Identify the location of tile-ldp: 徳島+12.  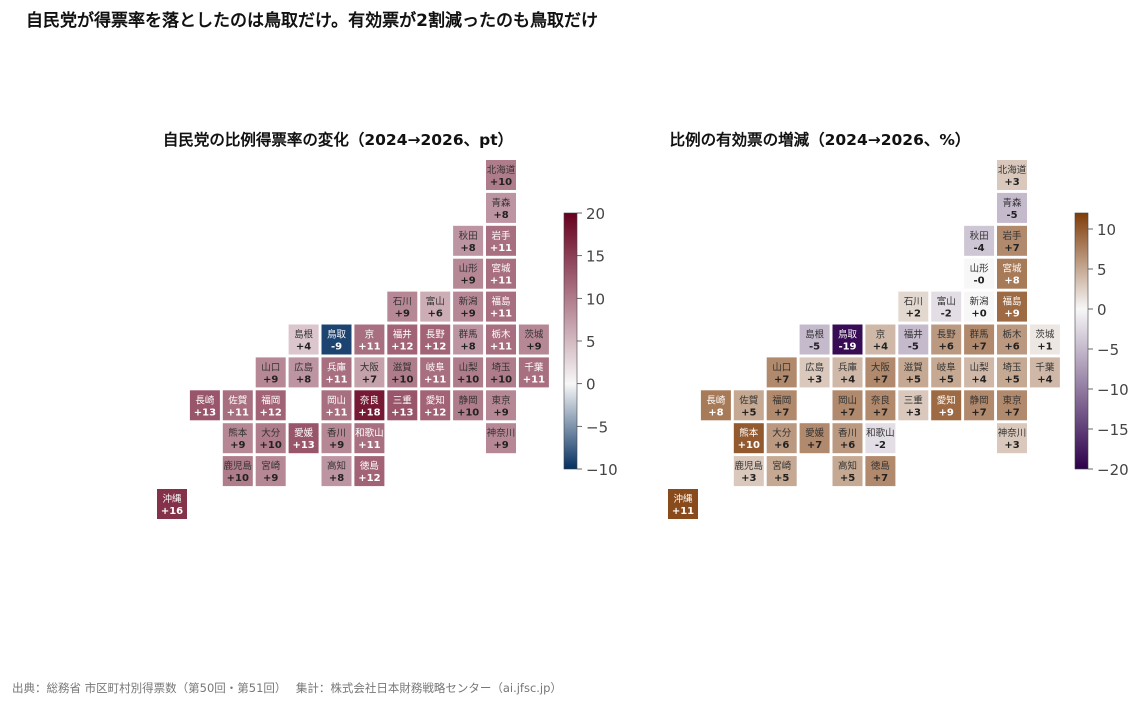
(369, 471).